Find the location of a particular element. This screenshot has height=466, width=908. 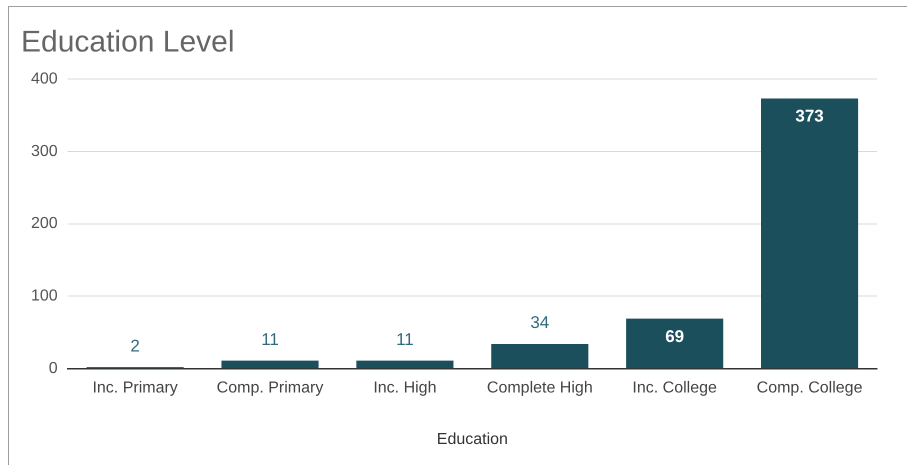

y-tick-label: 0 is located at coordinates (53, 369).